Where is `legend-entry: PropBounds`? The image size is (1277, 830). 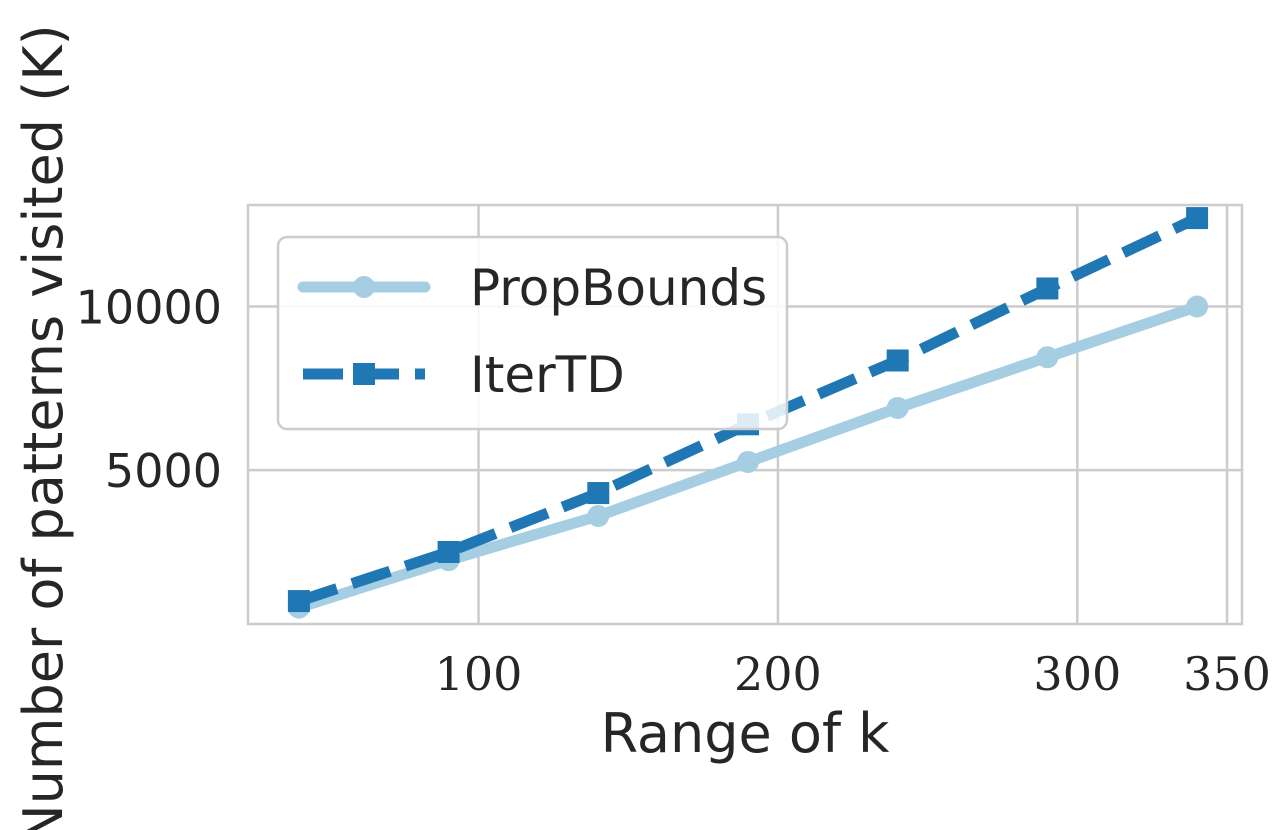
legend-entry: PropBounds is located at coordinates (532, 288).